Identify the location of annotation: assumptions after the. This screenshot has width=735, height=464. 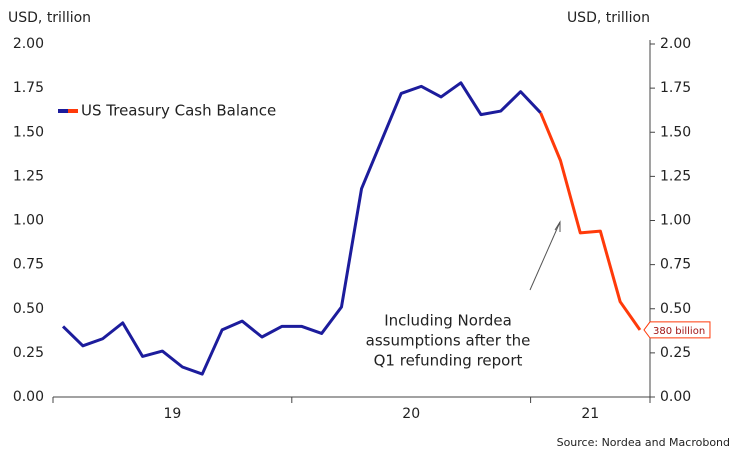
(448, 341).